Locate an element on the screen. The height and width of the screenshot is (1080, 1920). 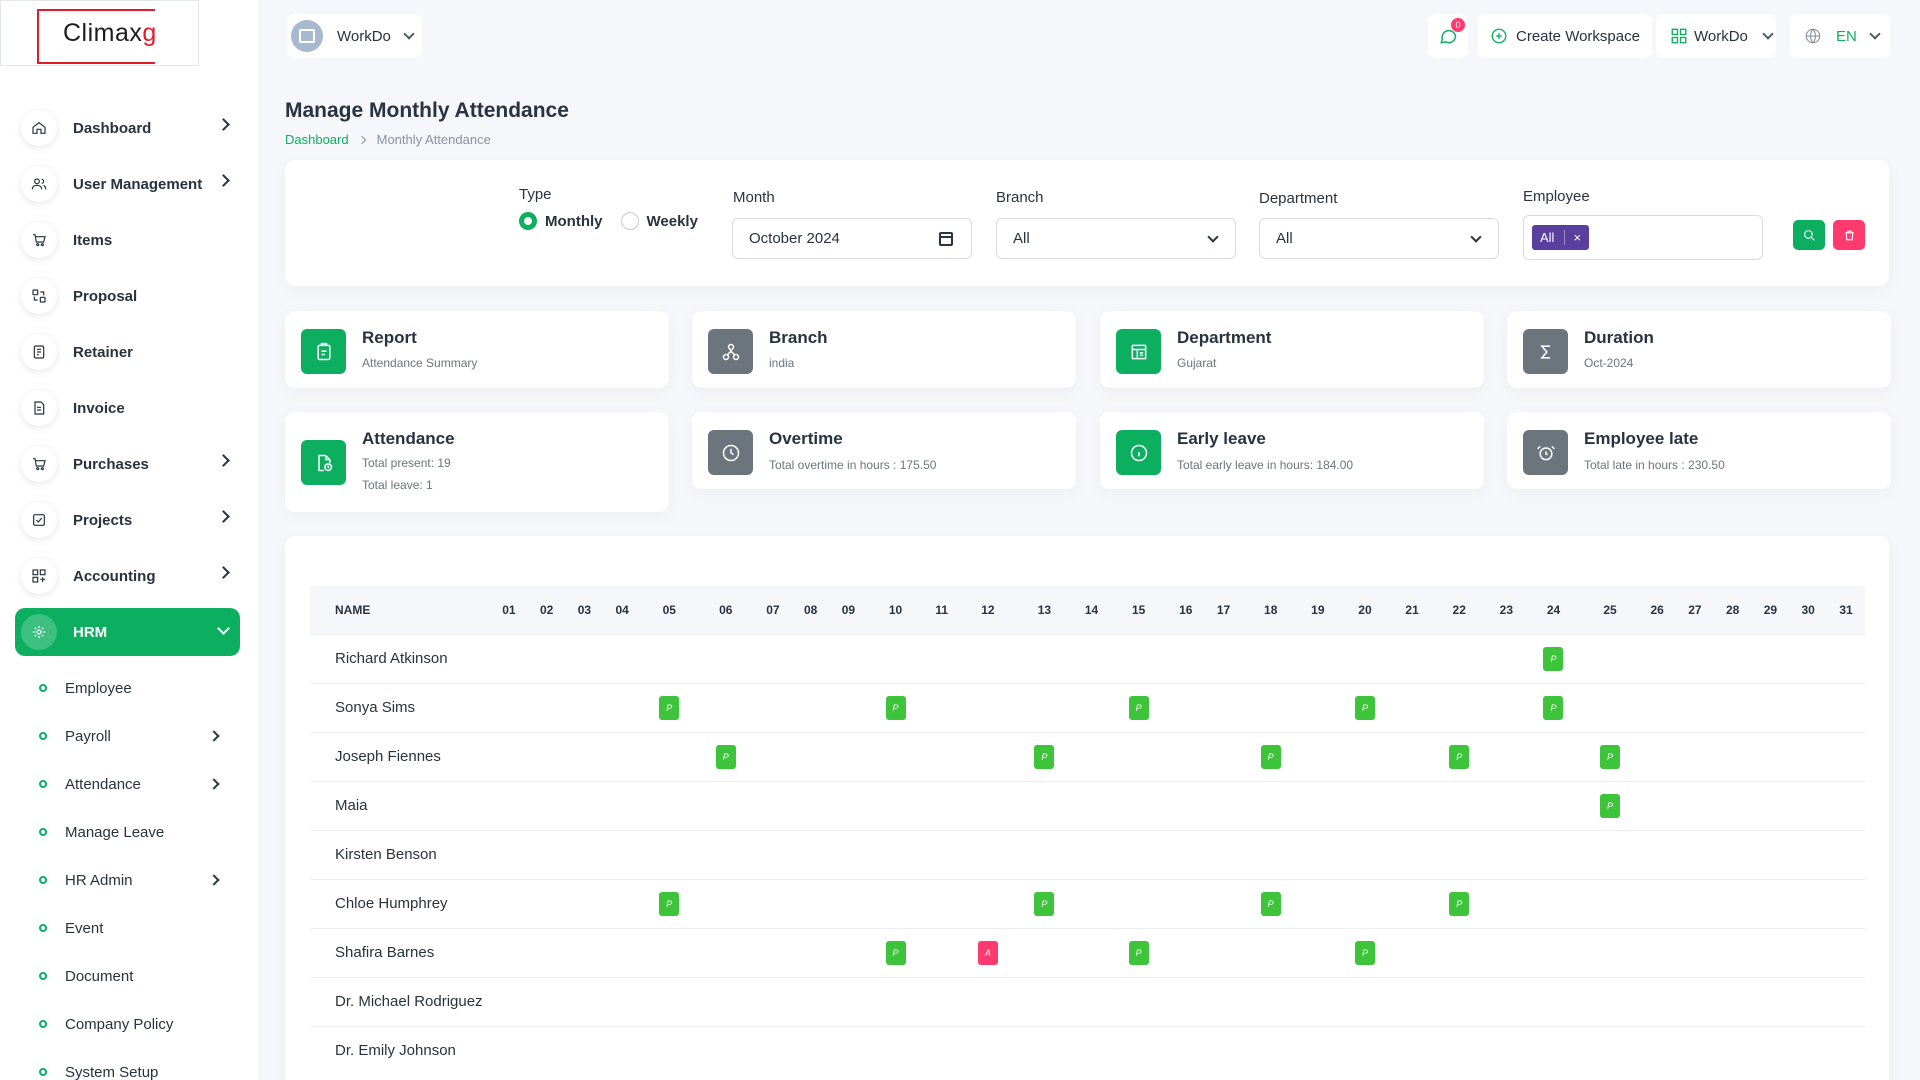
sidebar-item-label: Retainer is located at coordinates (103, 352).